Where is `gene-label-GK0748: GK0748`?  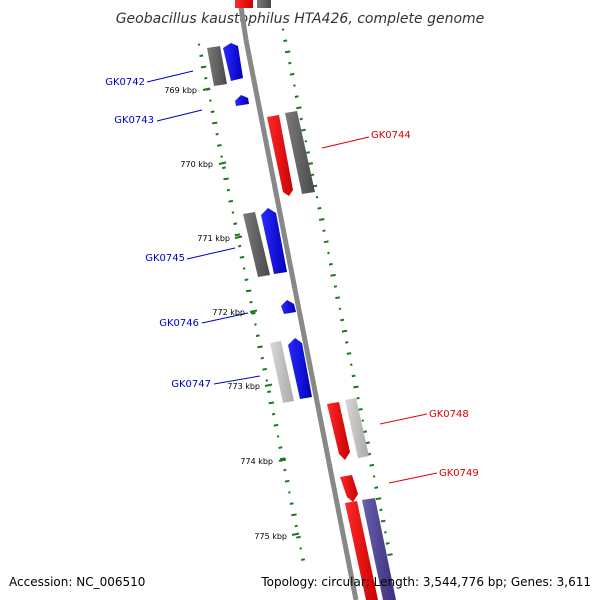 gene-label-GK0748: GK0748 is located at coordinates (449, 414).